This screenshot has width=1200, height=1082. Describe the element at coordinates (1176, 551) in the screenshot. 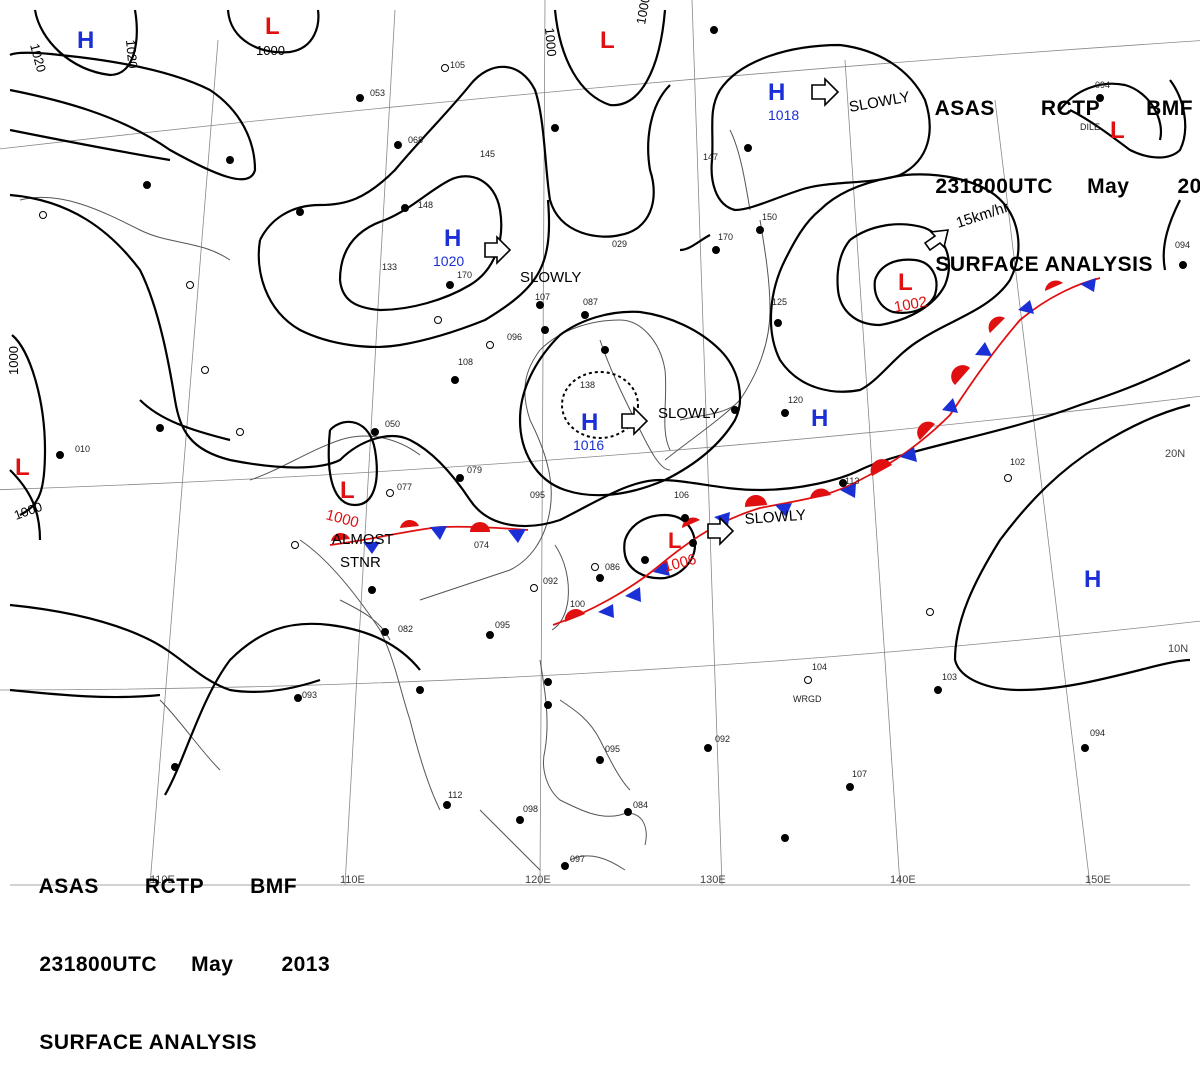

I see `latitude-labels: 20N 10N` at that location.